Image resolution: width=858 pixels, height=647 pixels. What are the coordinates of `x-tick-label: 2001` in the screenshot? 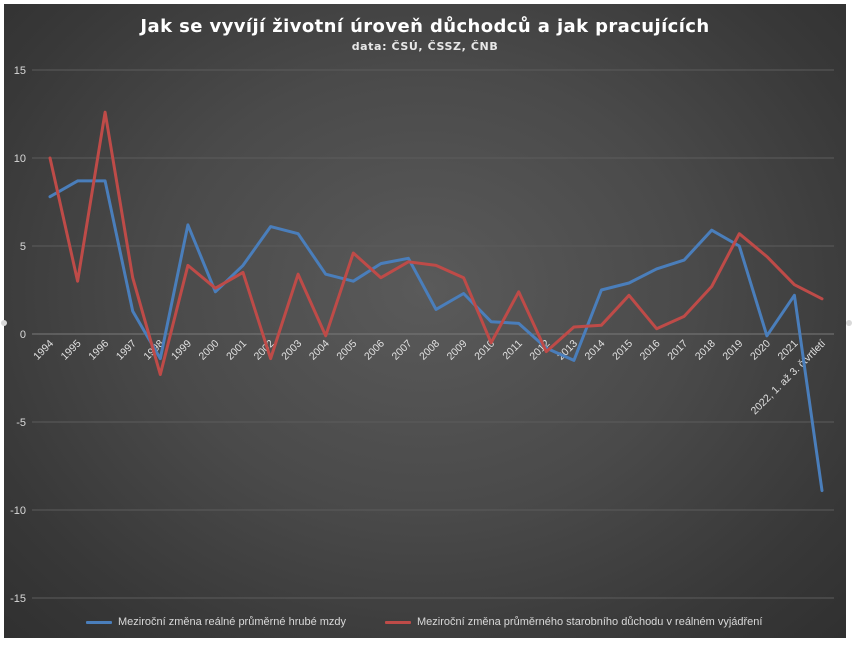 It's located at (236, 350).